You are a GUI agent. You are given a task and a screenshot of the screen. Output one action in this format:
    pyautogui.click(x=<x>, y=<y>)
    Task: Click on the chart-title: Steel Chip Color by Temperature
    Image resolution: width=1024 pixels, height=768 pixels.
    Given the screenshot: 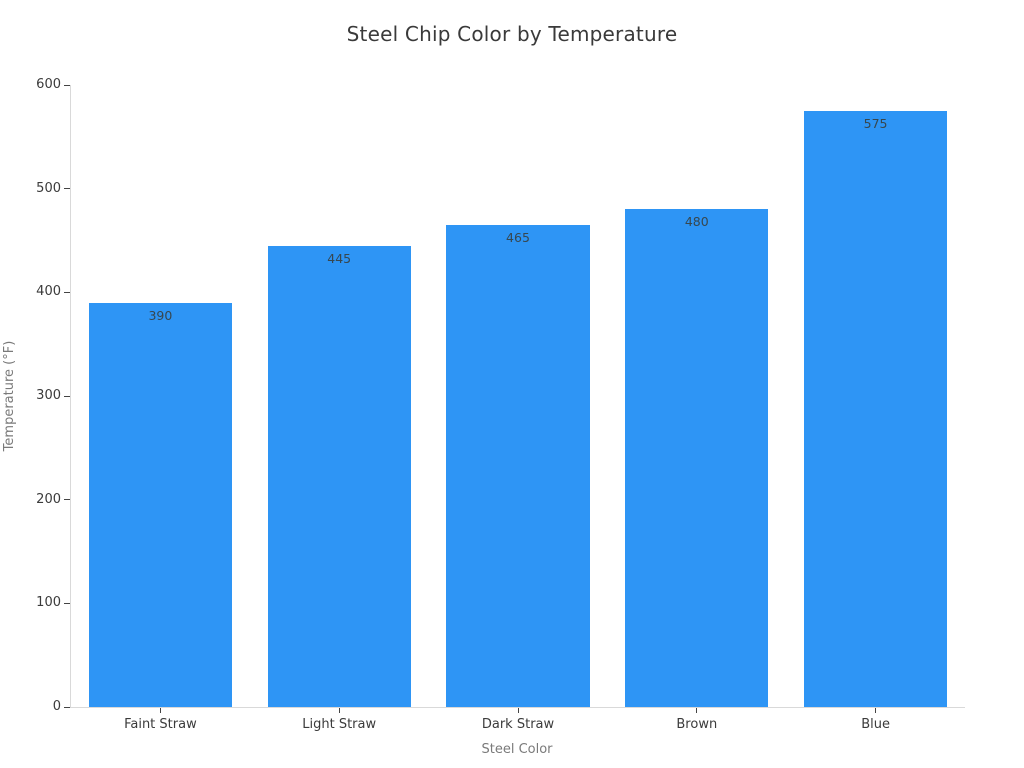 What is the action you would take?
    pyautogui.click(x=512, y=34)
    